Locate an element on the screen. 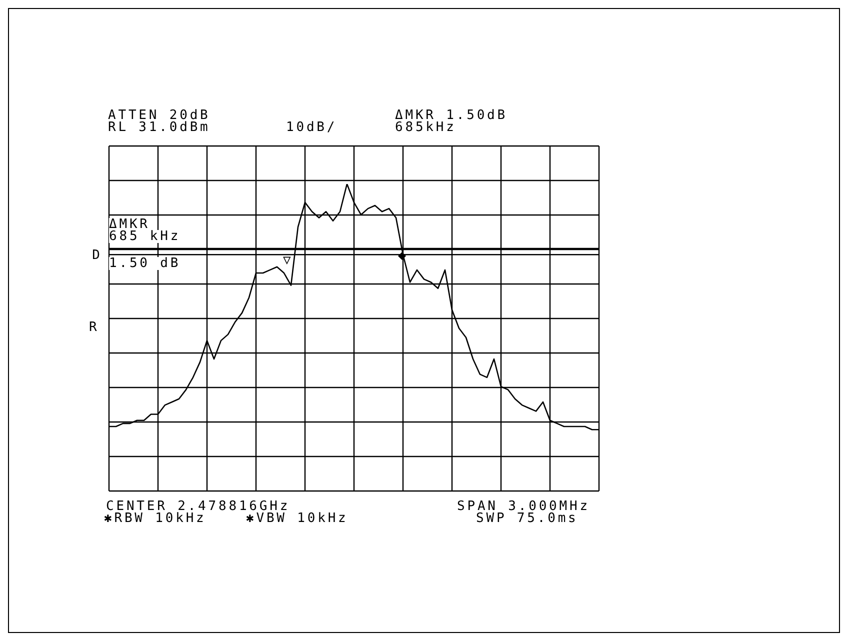 The width and height of the screenshot is (846, 639). text: 685kHz is located at coordinates (425, 127).